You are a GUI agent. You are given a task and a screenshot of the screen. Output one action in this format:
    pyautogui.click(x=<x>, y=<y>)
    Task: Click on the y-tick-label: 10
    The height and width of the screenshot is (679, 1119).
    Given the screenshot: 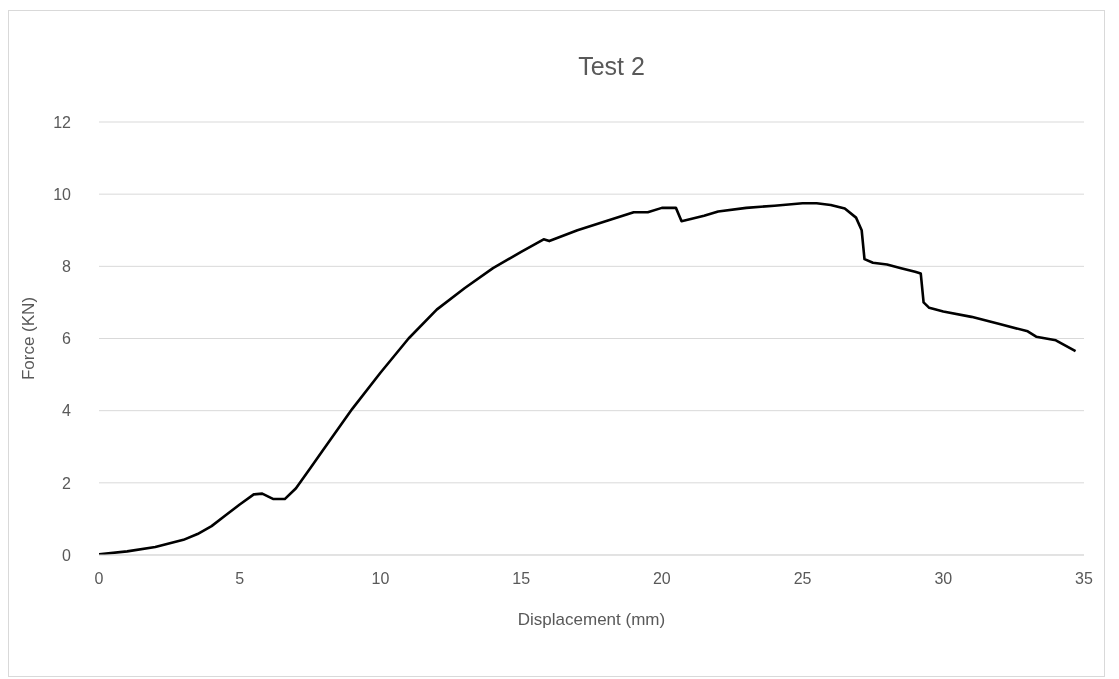 What is the action you would take?
    pyautogui.click(x=62, y=194)
    